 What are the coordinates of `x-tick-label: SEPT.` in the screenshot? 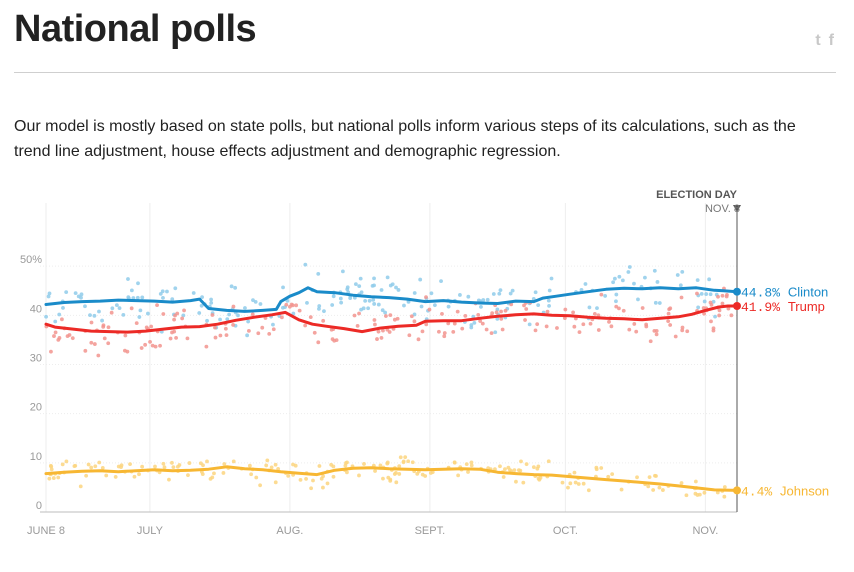 It's located at (430, 531).